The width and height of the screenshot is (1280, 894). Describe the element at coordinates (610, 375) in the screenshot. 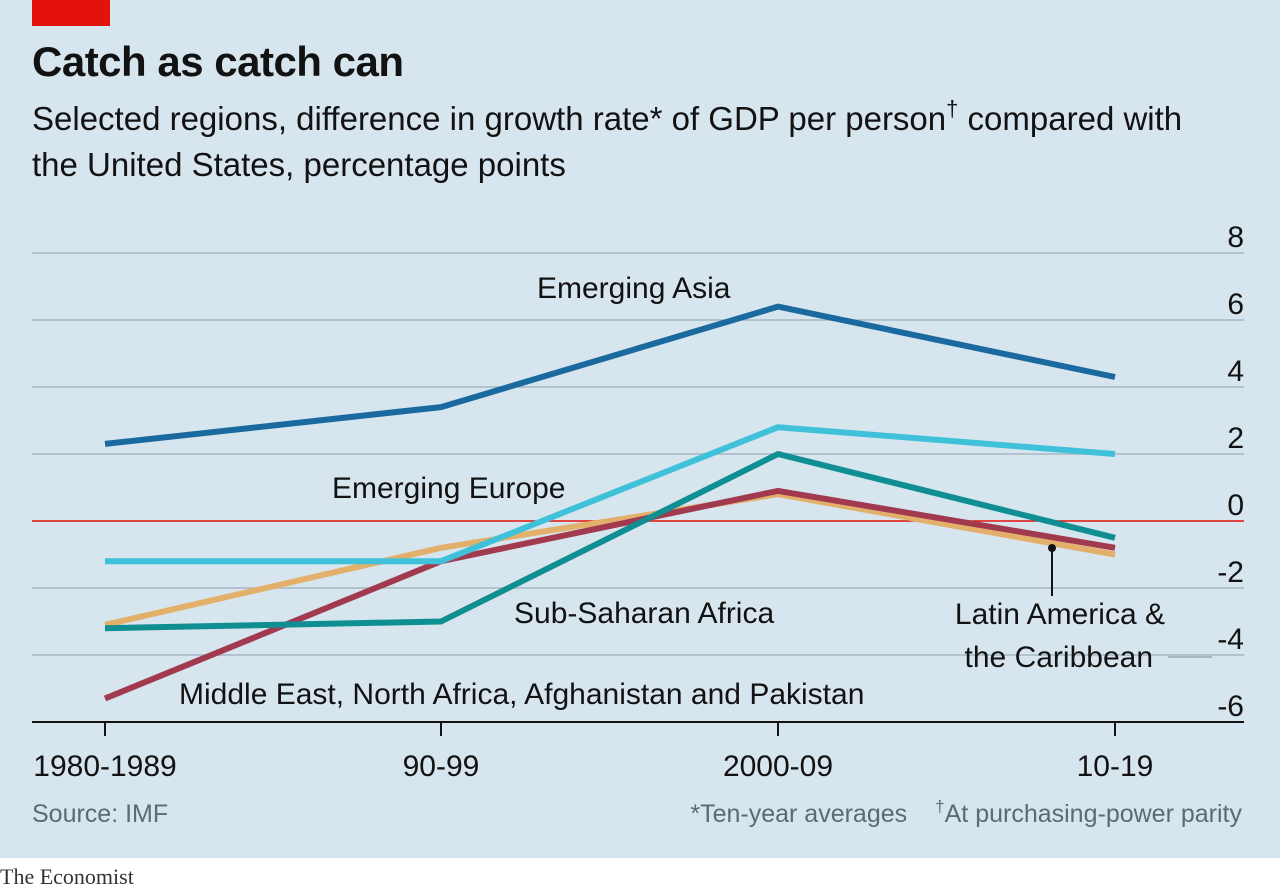

I see `series-line-emerging-asia` at that location.